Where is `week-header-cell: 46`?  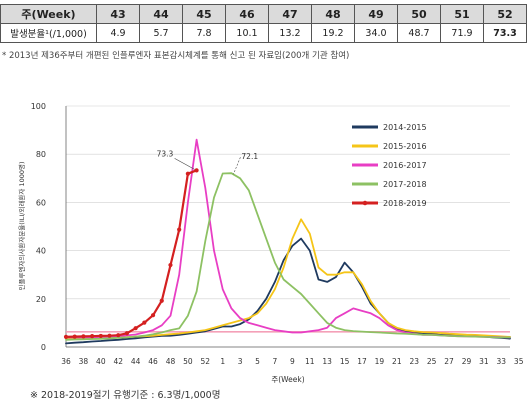
week-header-cell: 46 is located at coordinates (247, 14).